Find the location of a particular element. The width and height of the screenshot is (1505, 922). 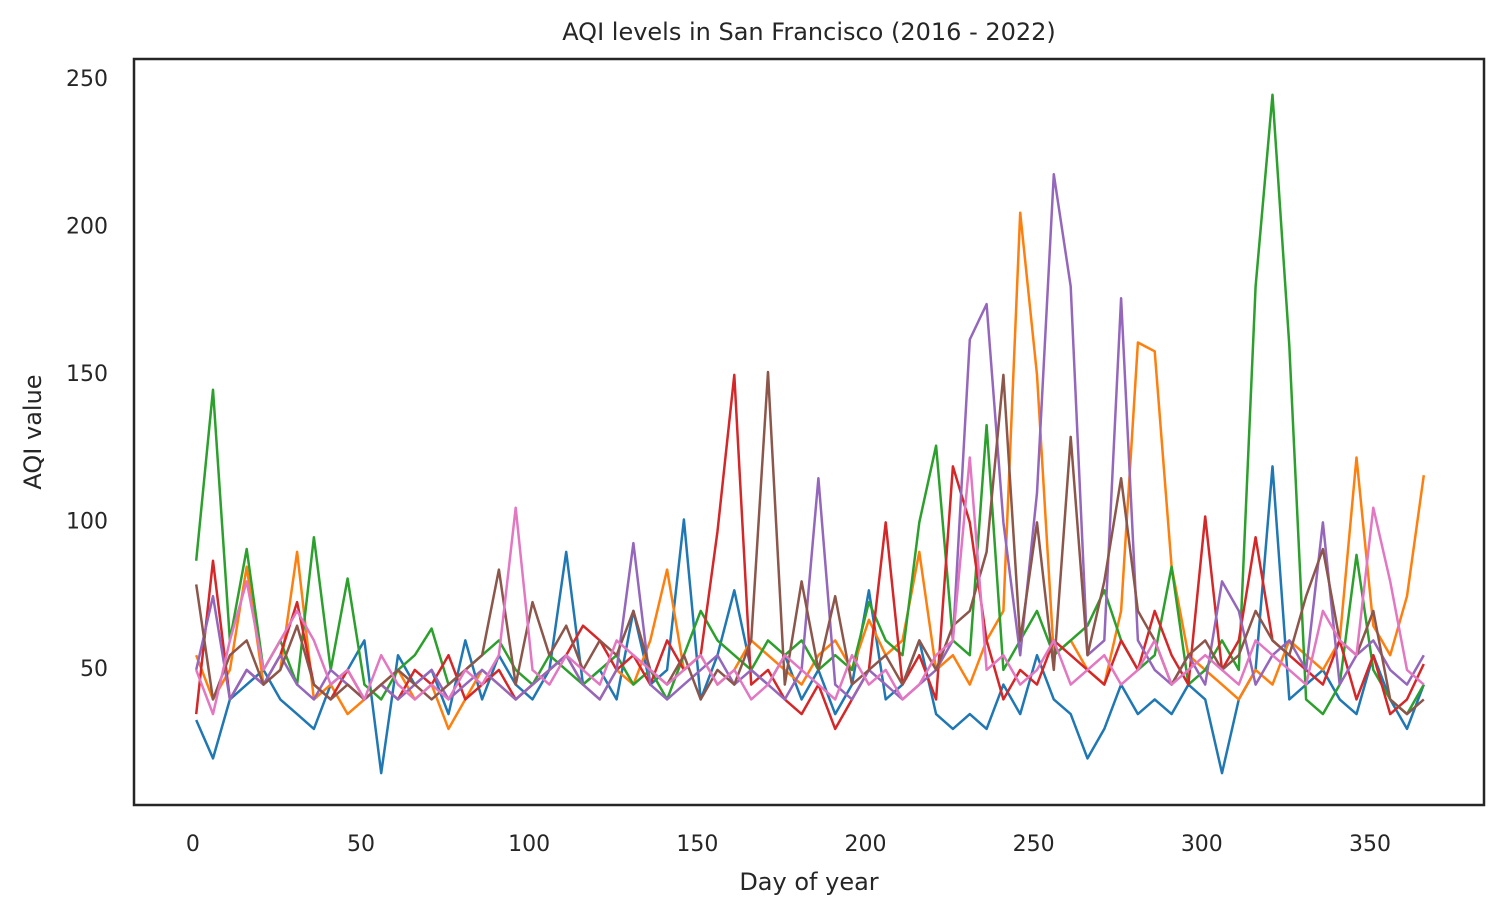

x-tick-label: 150 is located at coordinates (697, 844).